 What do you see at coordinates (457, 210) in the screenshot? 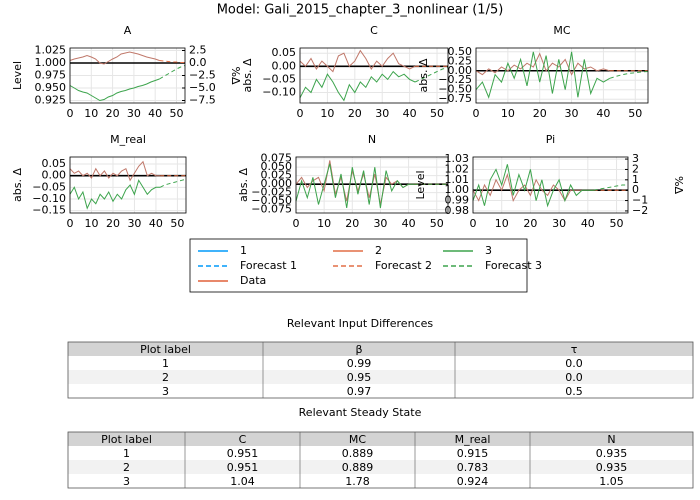
I see `y-tick-label: 0.98` at bounding box center [457, 210].